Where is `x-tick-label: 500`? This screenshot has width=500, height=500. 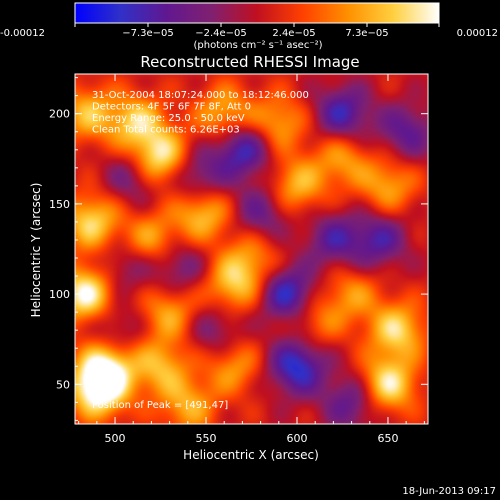
x-tick-label: 500 is located at coordinates (115, 438).